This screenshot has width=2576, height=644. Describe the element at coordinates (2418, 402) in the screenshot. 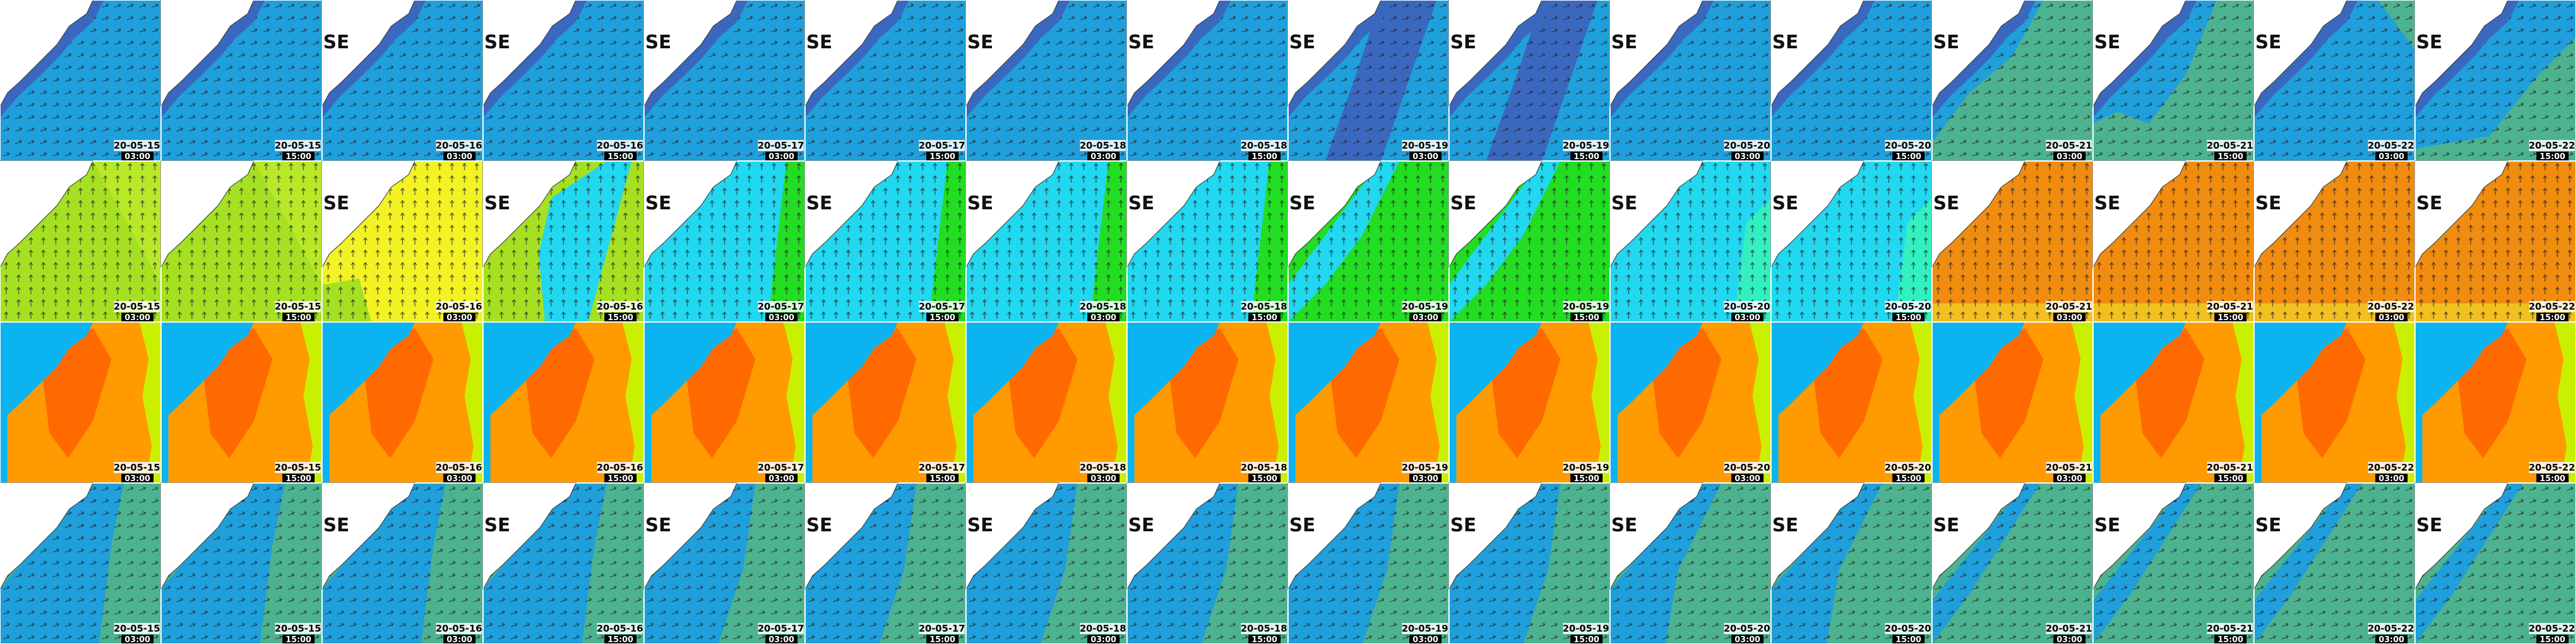

I see `left-strip` at that location.